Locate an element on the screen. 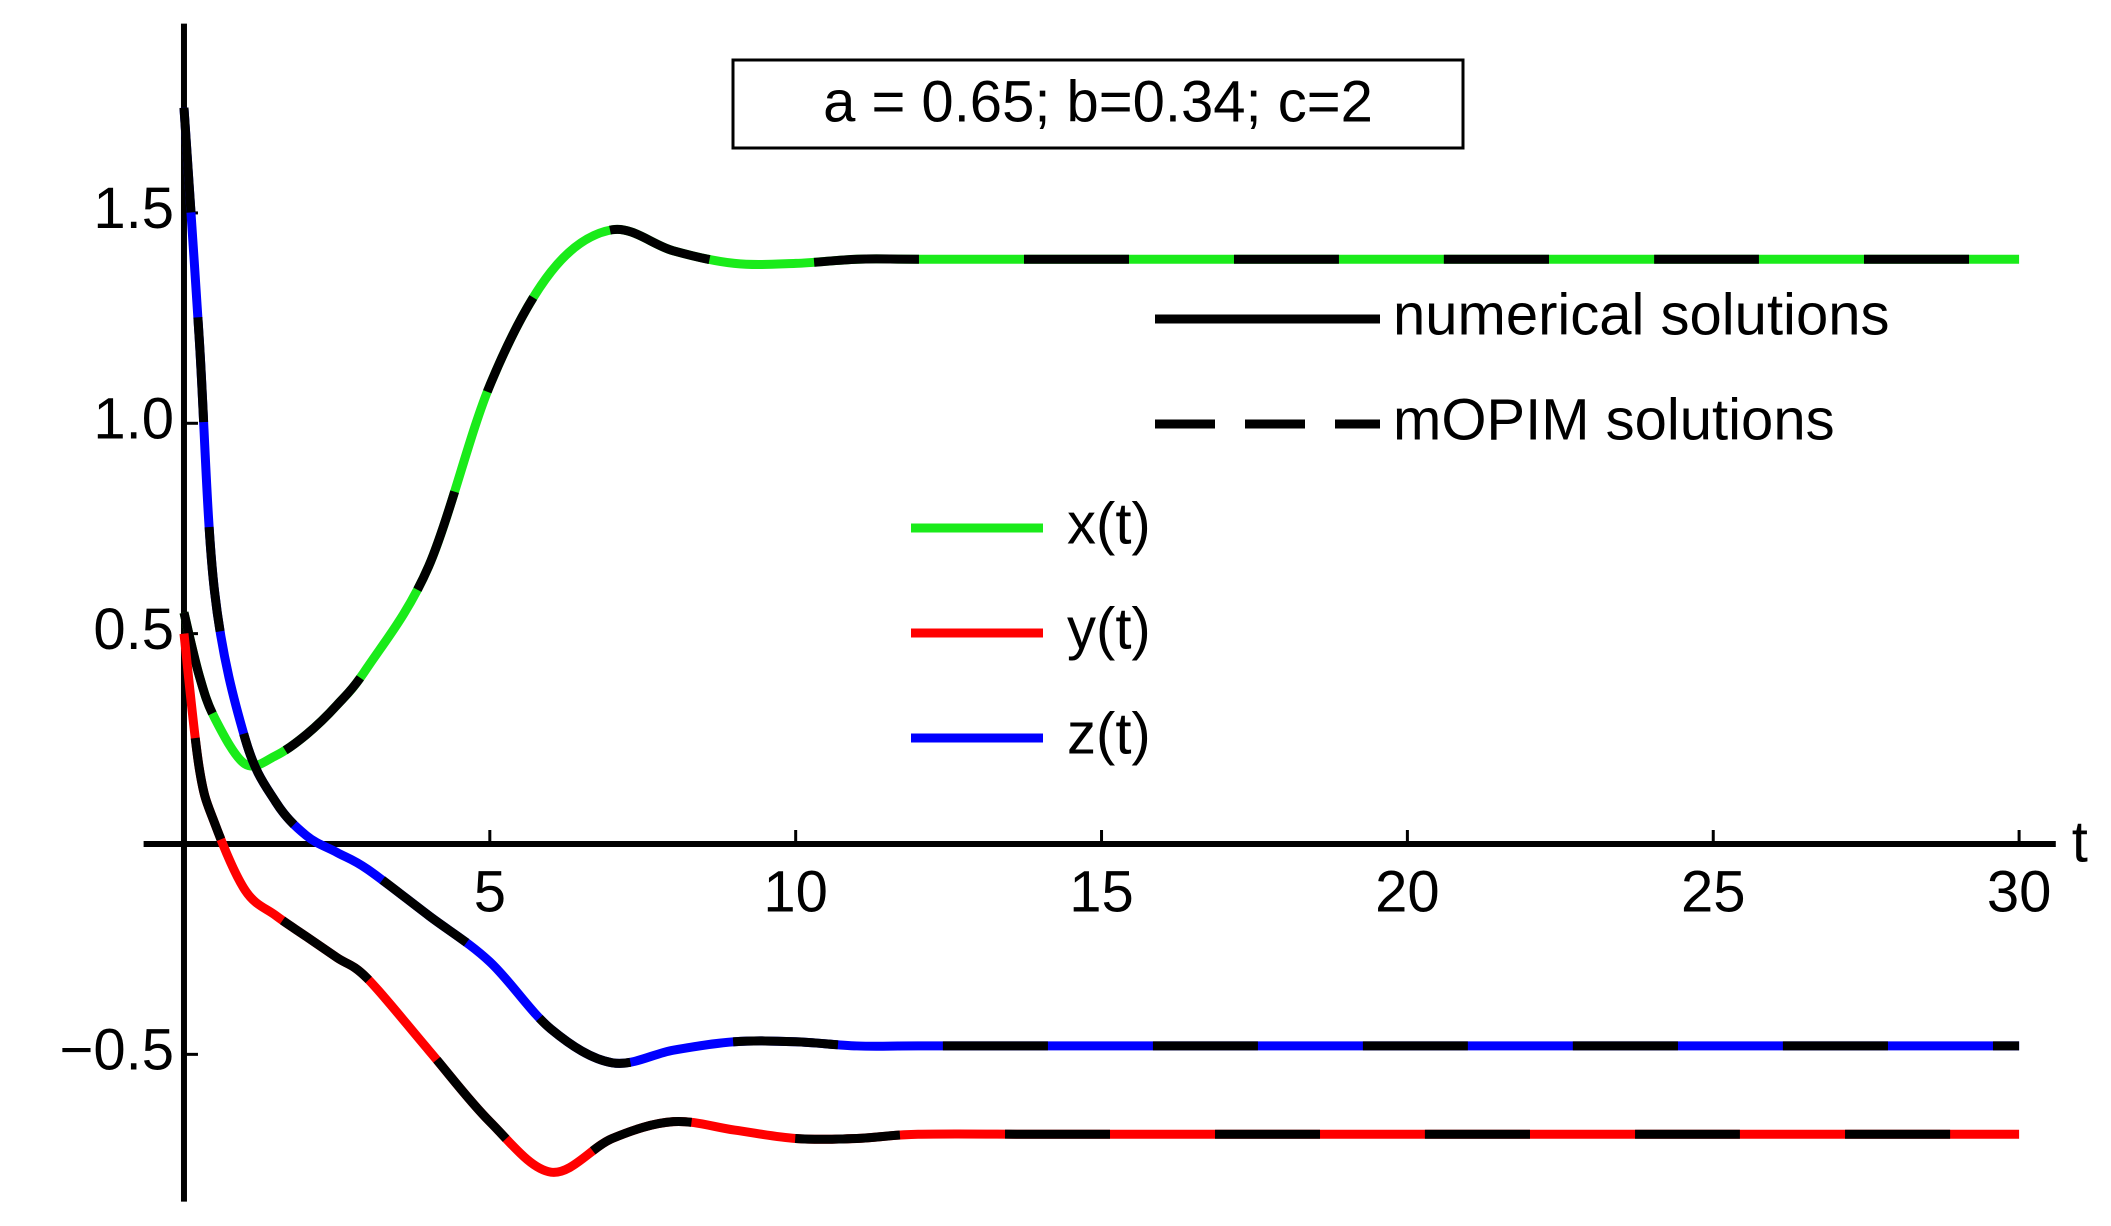 The image size is (2111, 1226). y-tick-label: 1.0 is located at coordinates (133, 419).